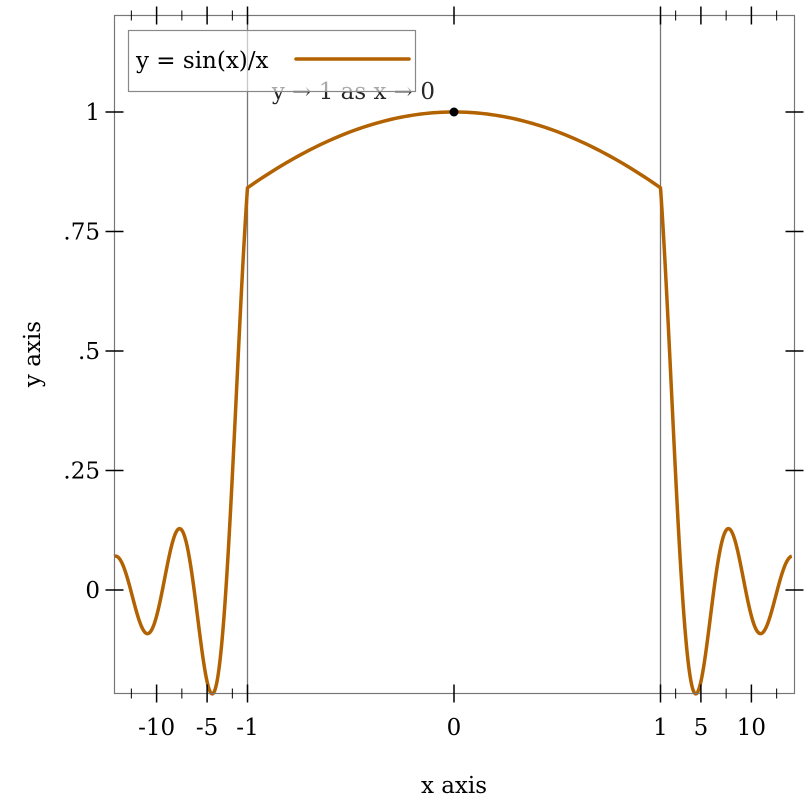 The image size is (812, 812). What do you see at coordinates (202, 61) in the screenshot?
I see `legend-label: y = sin(x)/x` at bounding box center [202, 61].